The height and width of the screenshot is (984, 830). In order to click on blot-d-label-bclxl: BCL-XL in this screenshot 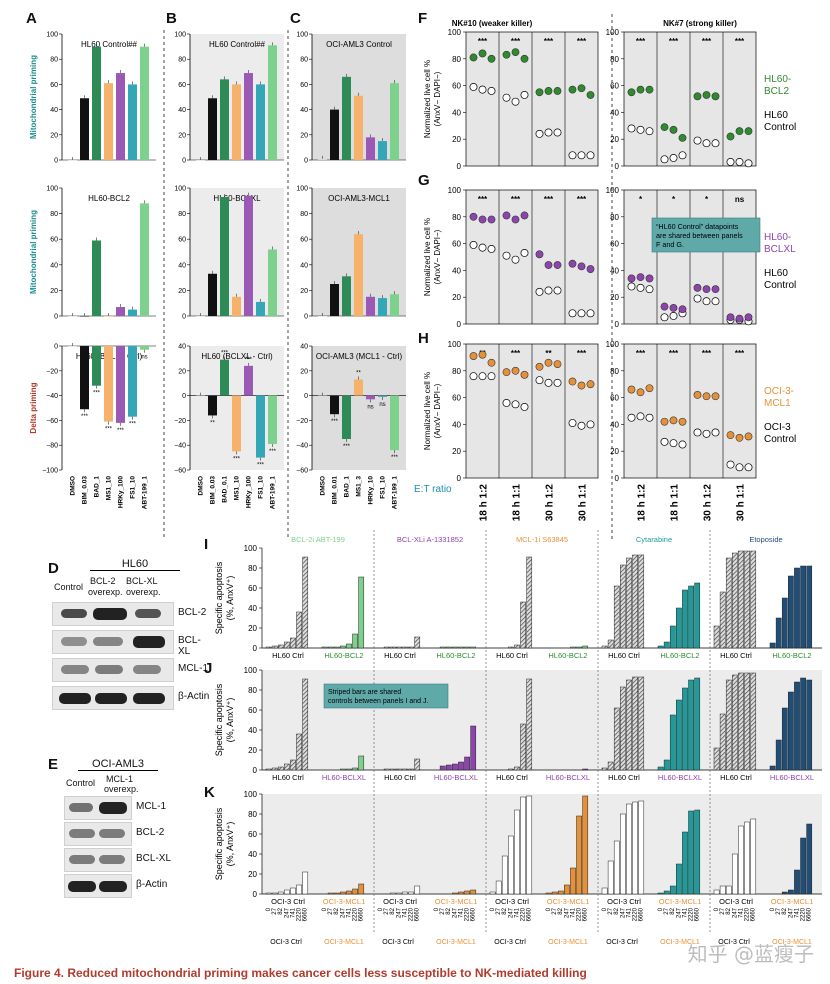, I will do `click(189, 646)`.